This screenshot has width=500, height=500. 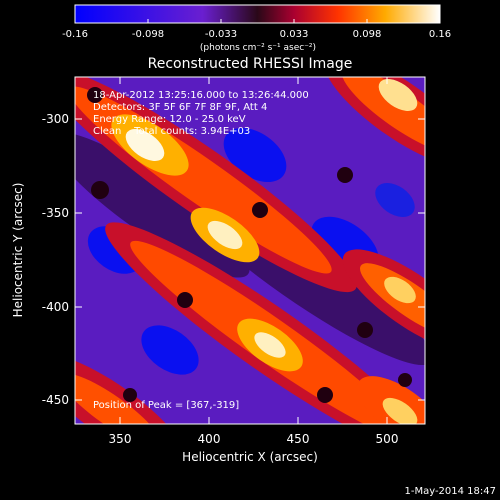 I want to click on x-tick-label: 450, so click(x=298, y=439).